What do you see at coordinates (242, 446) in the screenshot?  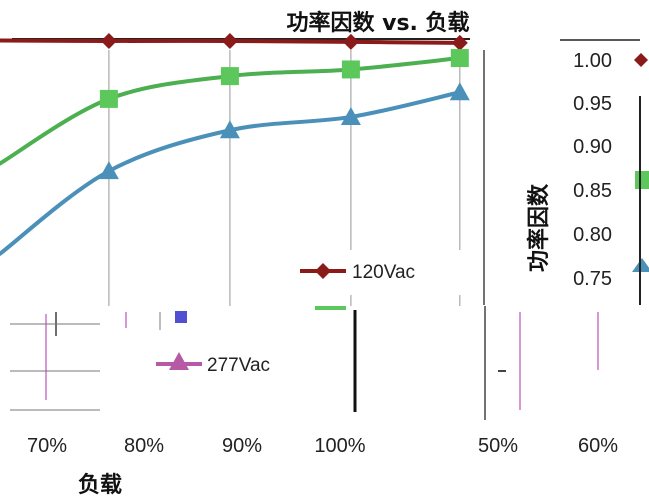 I see `x-tick-label-90%: 90%` at bounding box center [242, 446].